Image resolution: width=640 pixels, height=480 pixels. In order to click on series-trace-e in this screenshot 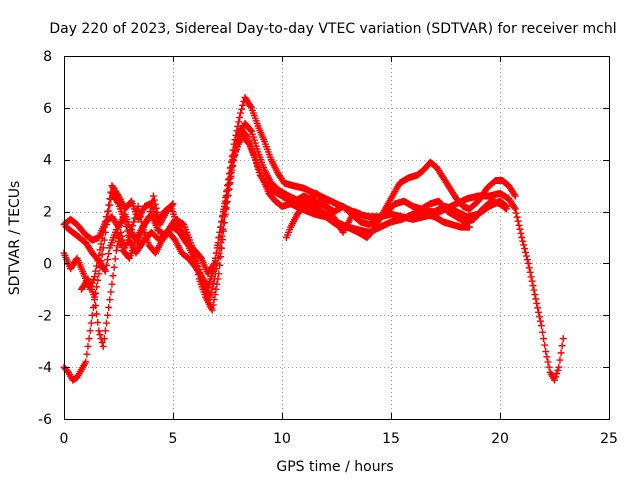, I will do `click(127, 271)`.